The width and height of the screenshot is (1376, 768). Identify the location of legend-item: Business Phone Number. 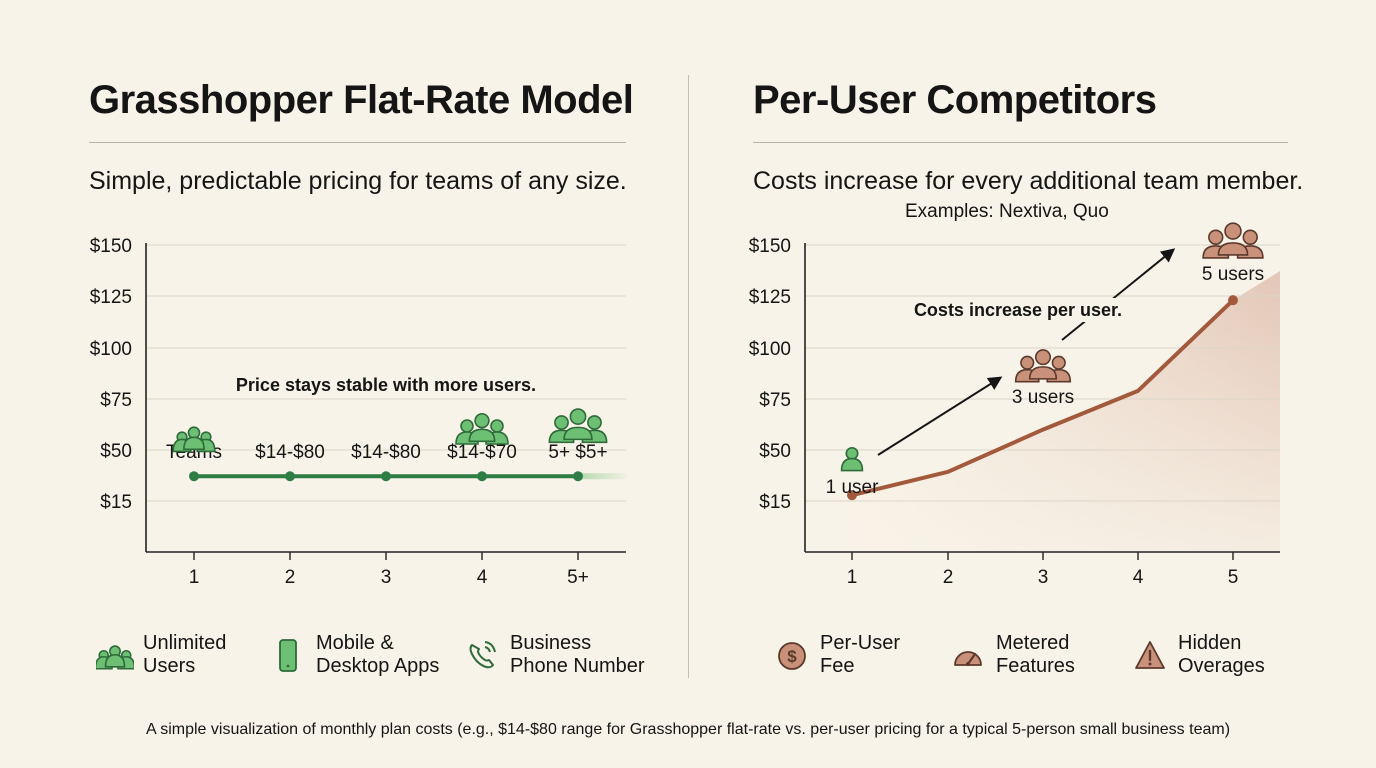
(553, 655).